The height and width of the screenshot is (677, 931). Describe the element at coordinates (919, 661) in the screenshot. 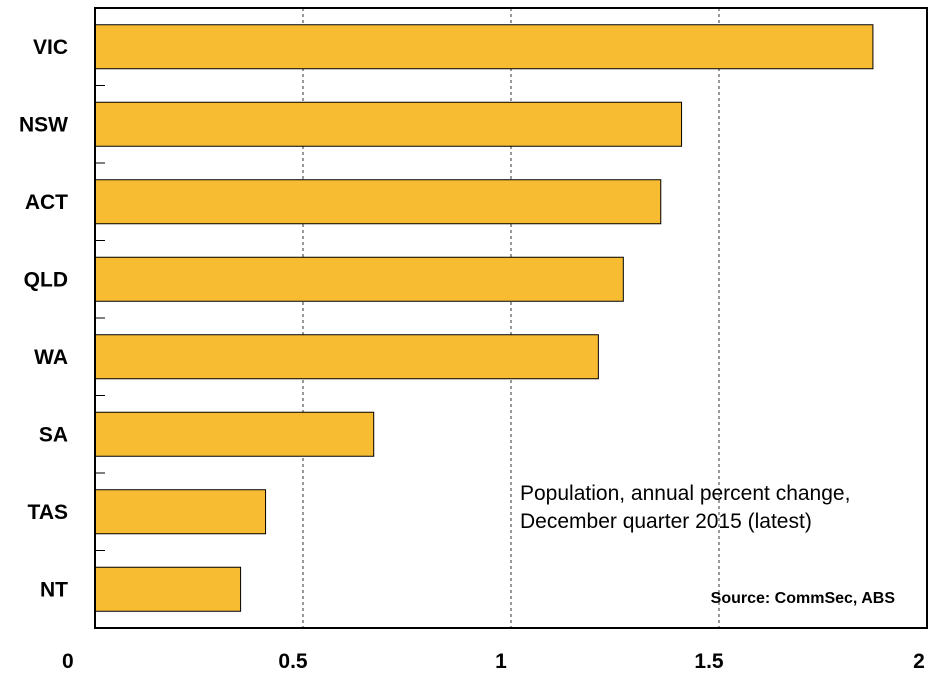

I see `x-tick-label: 2` at that location.